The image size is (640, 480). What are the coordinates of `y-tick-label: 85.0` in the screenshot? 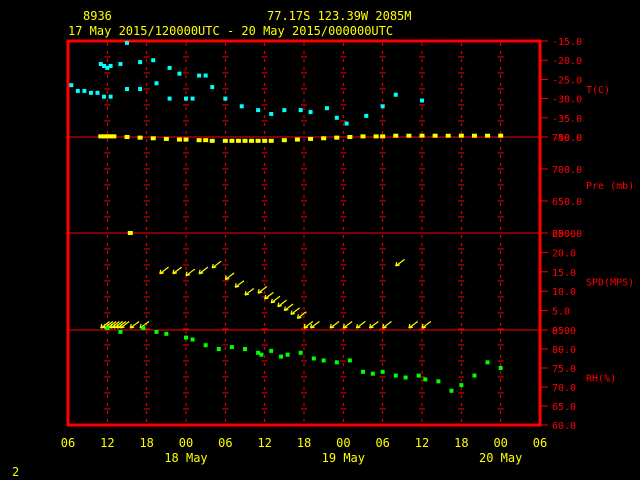 It's located at (564, 331).